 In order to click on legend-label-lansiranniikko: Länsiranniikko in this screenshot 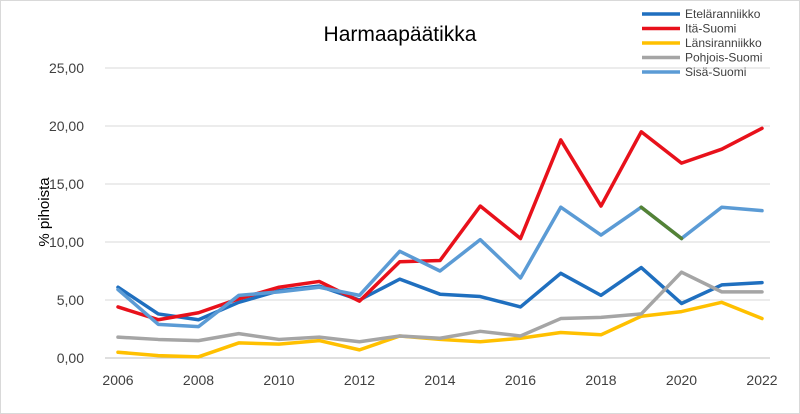, I will do `click(723, 43)`.